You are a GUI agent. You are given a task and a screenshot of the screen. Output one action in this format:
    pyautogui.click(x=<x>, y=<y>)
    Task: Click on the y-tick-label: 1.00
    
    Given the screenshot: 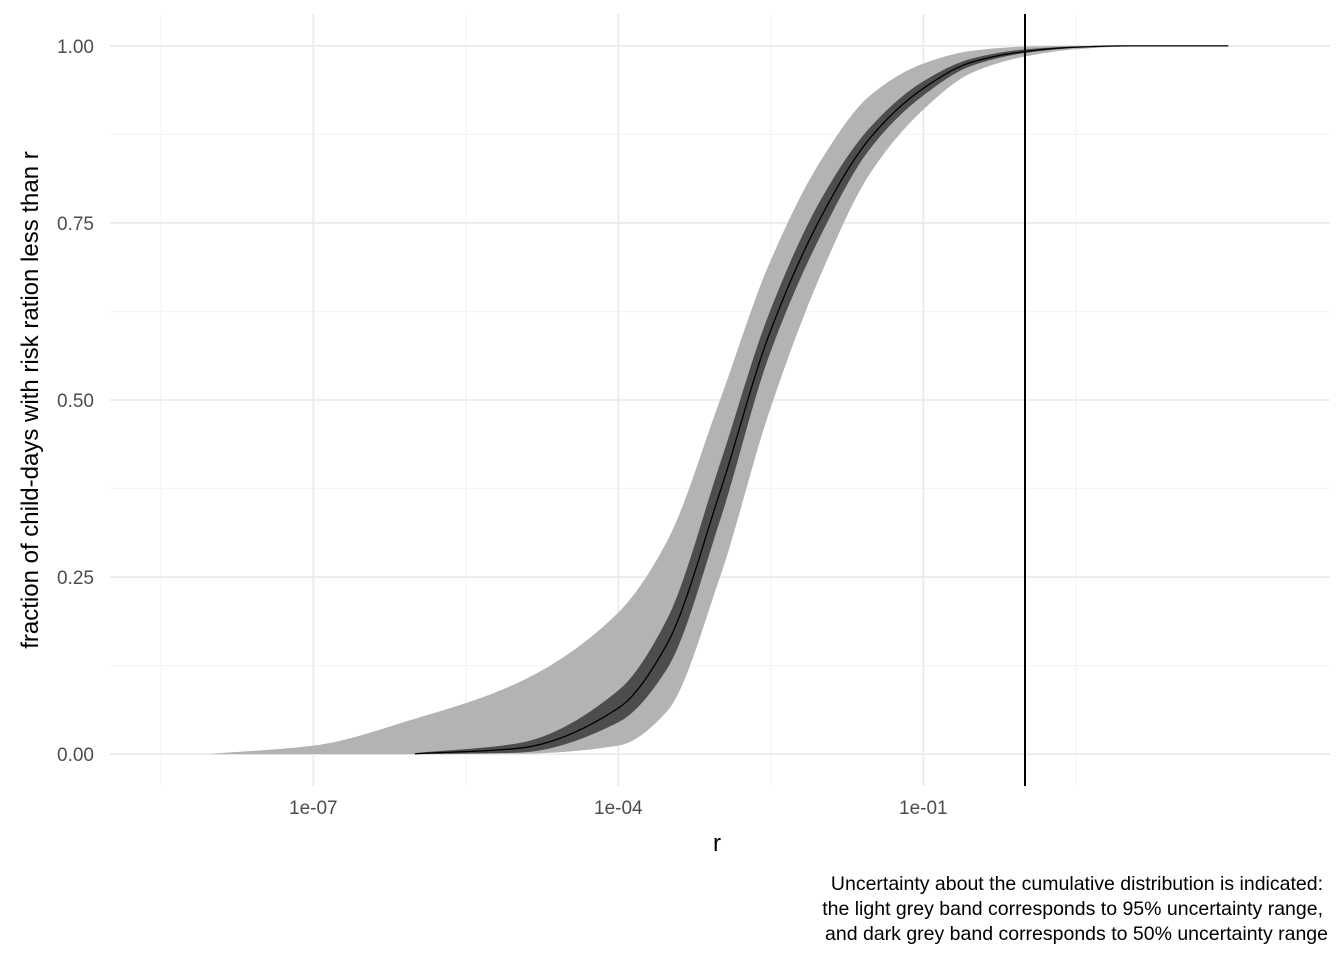 What is the action you would take?
    pyautogui.click(x=75, y=47)
    